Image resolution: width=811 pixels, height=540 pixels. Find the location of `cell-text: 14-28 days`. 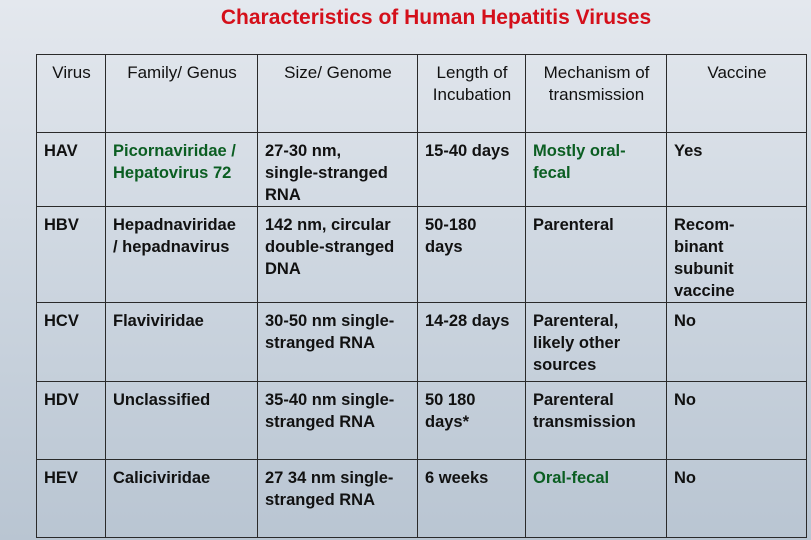

cell-text: 14-28 days is located at coordinates (467, 321).